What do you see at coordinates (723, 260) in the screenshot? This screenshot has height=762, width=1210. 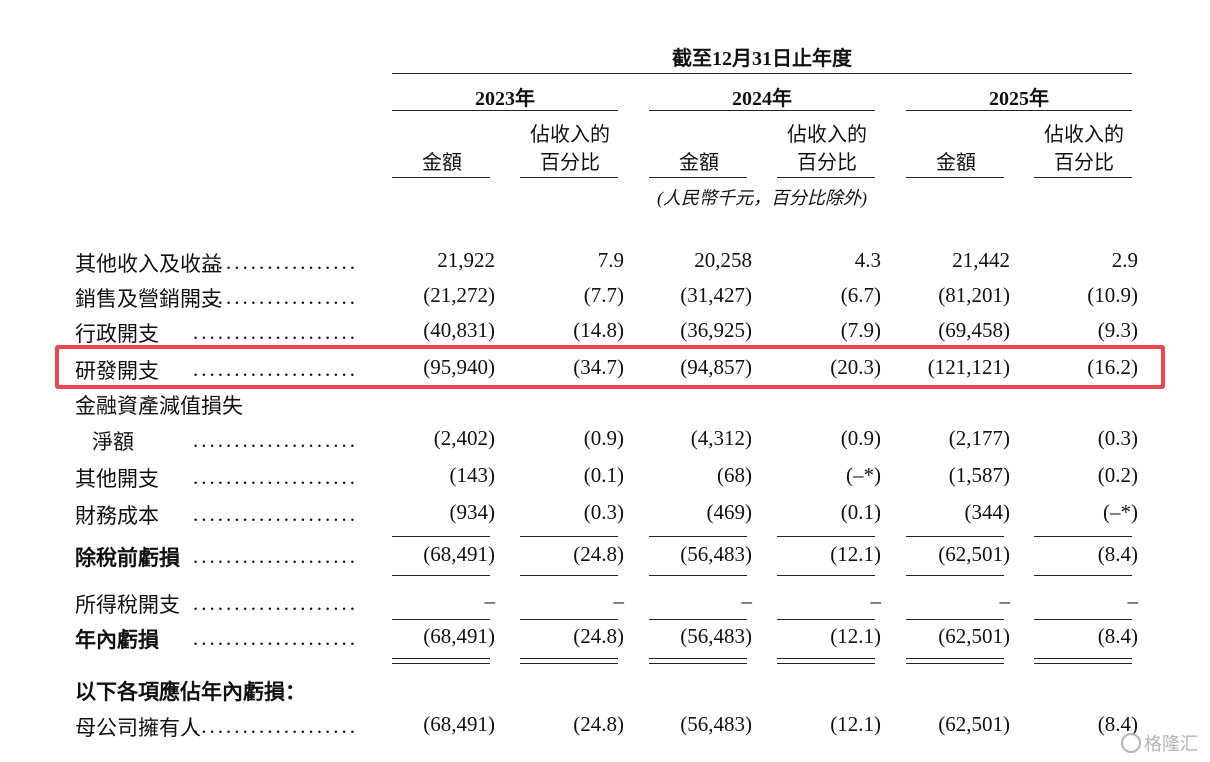 I see `cell-other-income-2024-amount: 20,258` at bounding box center [723, 260].